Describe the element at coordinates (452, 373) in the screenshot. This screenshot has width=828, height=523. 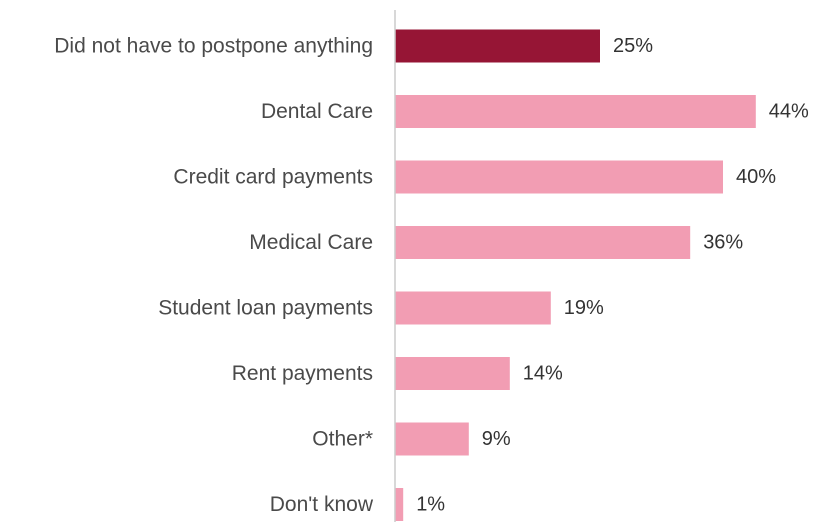
I see `bar-rent-payments` at that location.